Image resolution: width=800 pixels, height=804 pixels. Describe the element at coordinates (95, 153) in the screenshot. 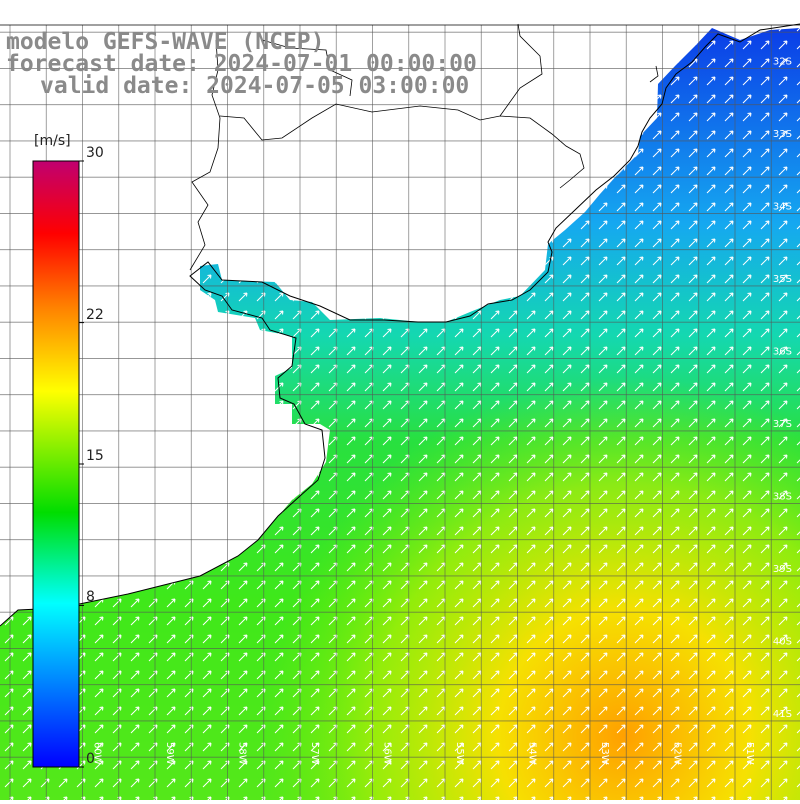

I see `colorbar-tick-label: 30` at that location.